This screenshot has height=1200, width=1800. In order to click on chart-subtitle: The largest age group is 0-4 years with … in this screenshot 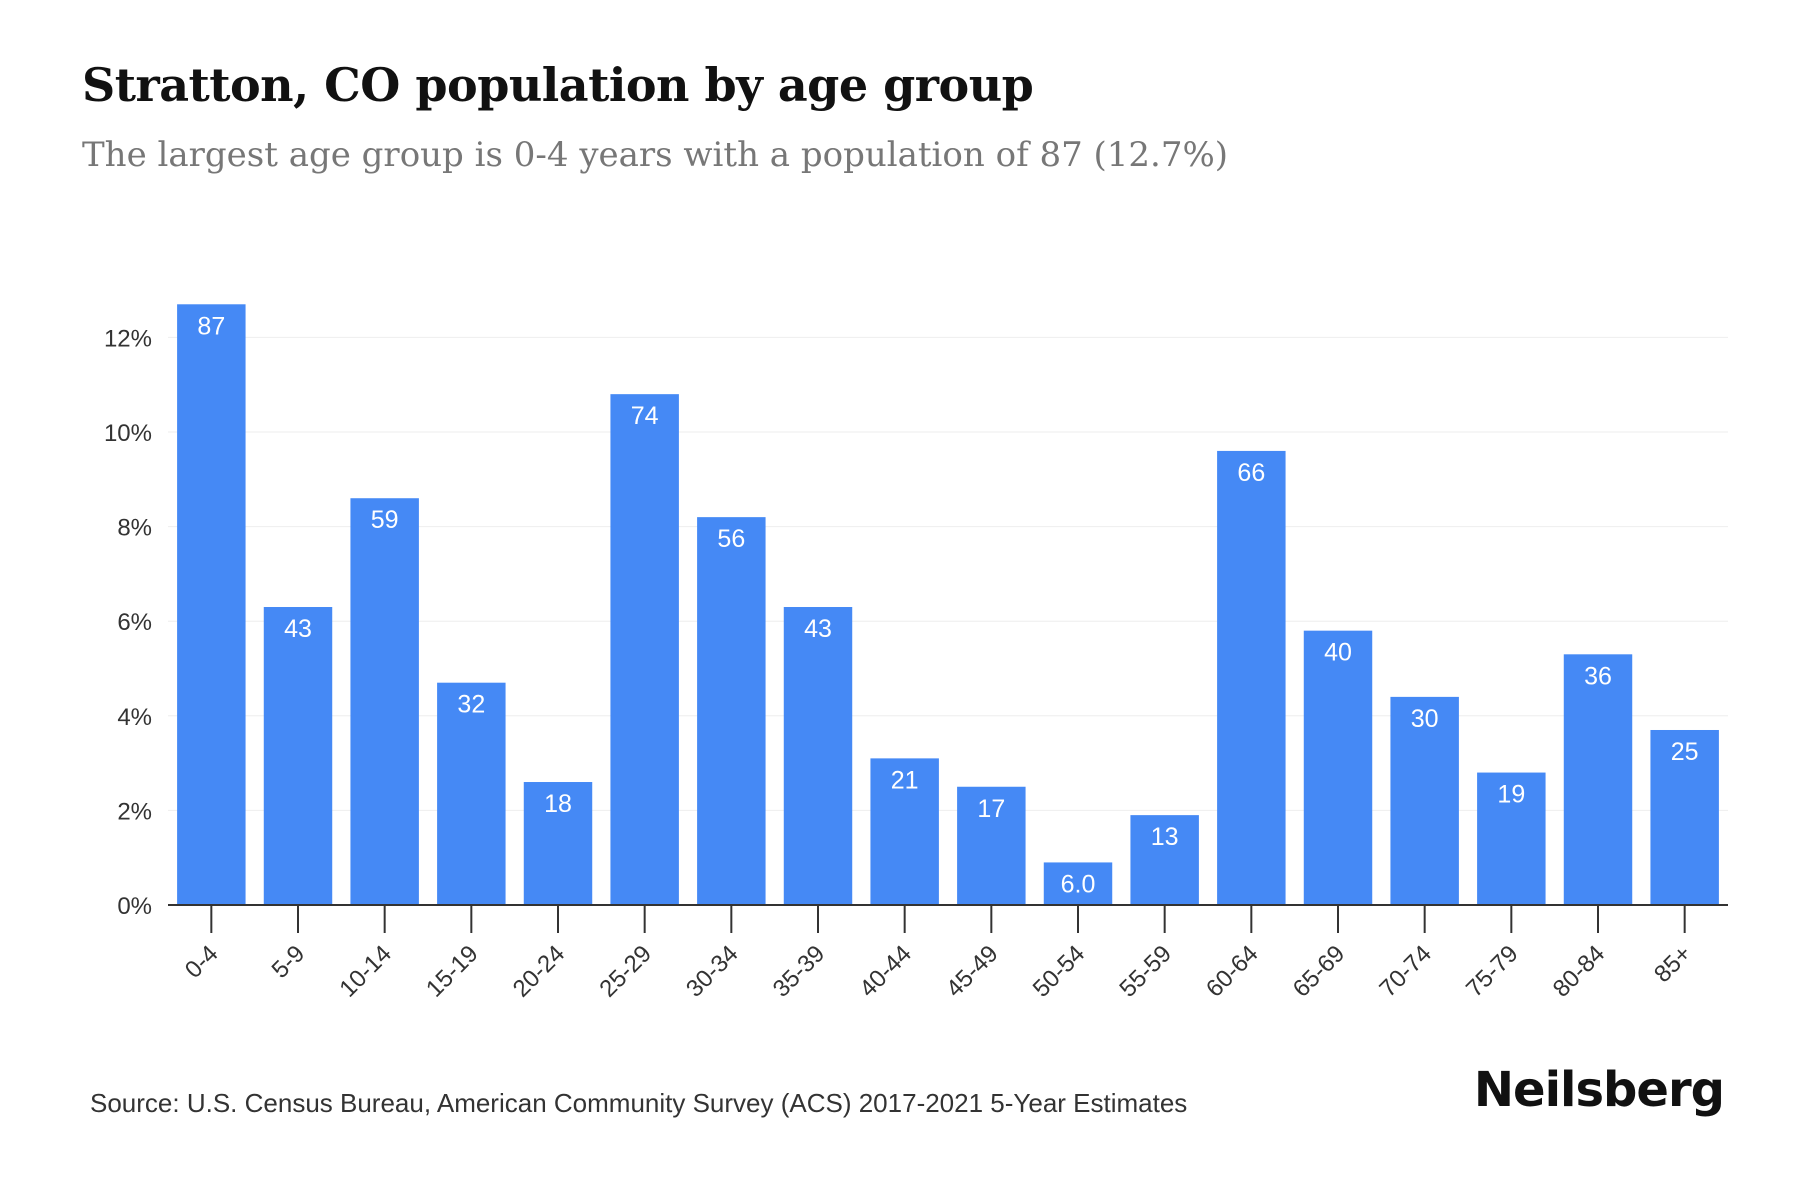, I will do `click(655, 155)`.